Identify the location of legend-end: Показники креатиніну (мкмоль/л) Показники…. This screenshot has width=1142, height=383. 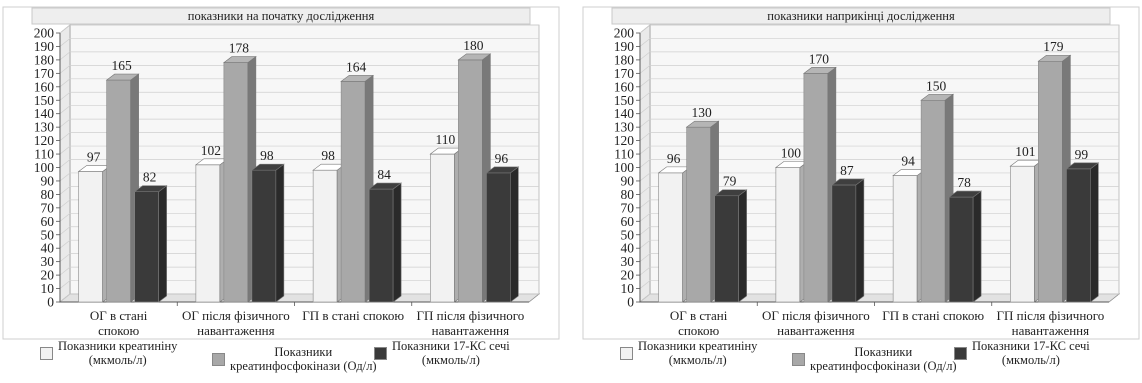
(861, 359).